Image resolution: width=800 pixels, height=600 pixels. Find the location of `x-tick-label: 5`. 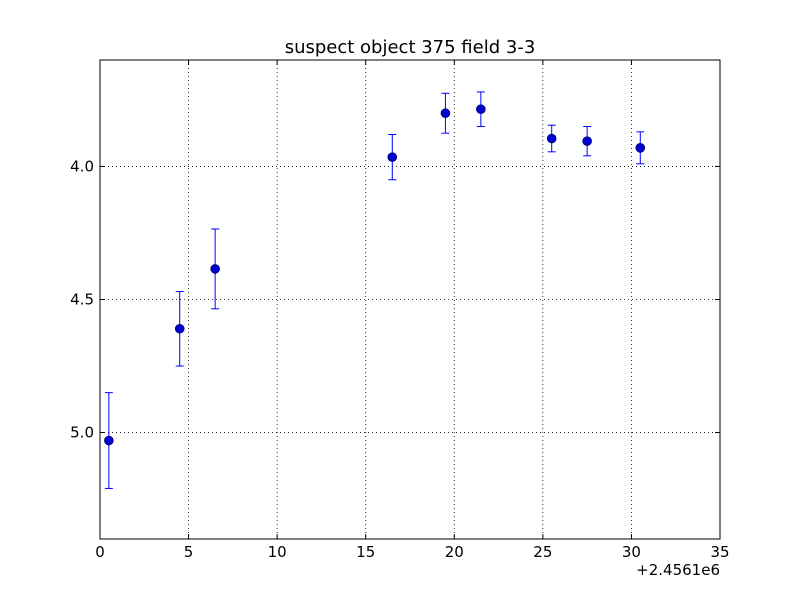

x-tick-label: 5 is located at coordinates (189, 552).